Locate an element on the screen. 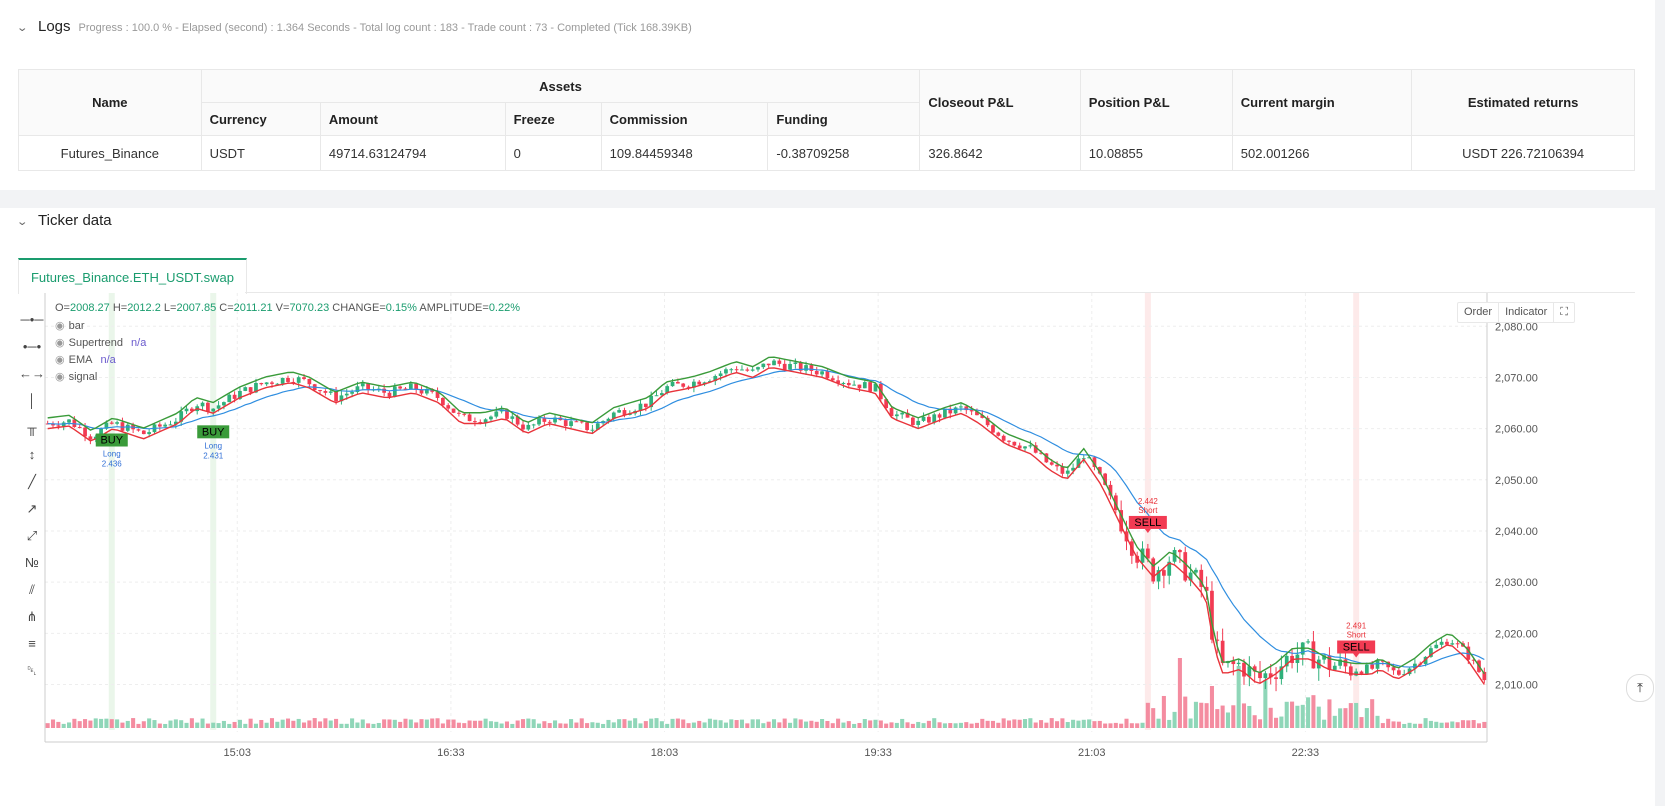 Image resolution: width=1665 pixels, height=806 pixels. indicator-button: Indicator is located at coordinates (1527, 312).